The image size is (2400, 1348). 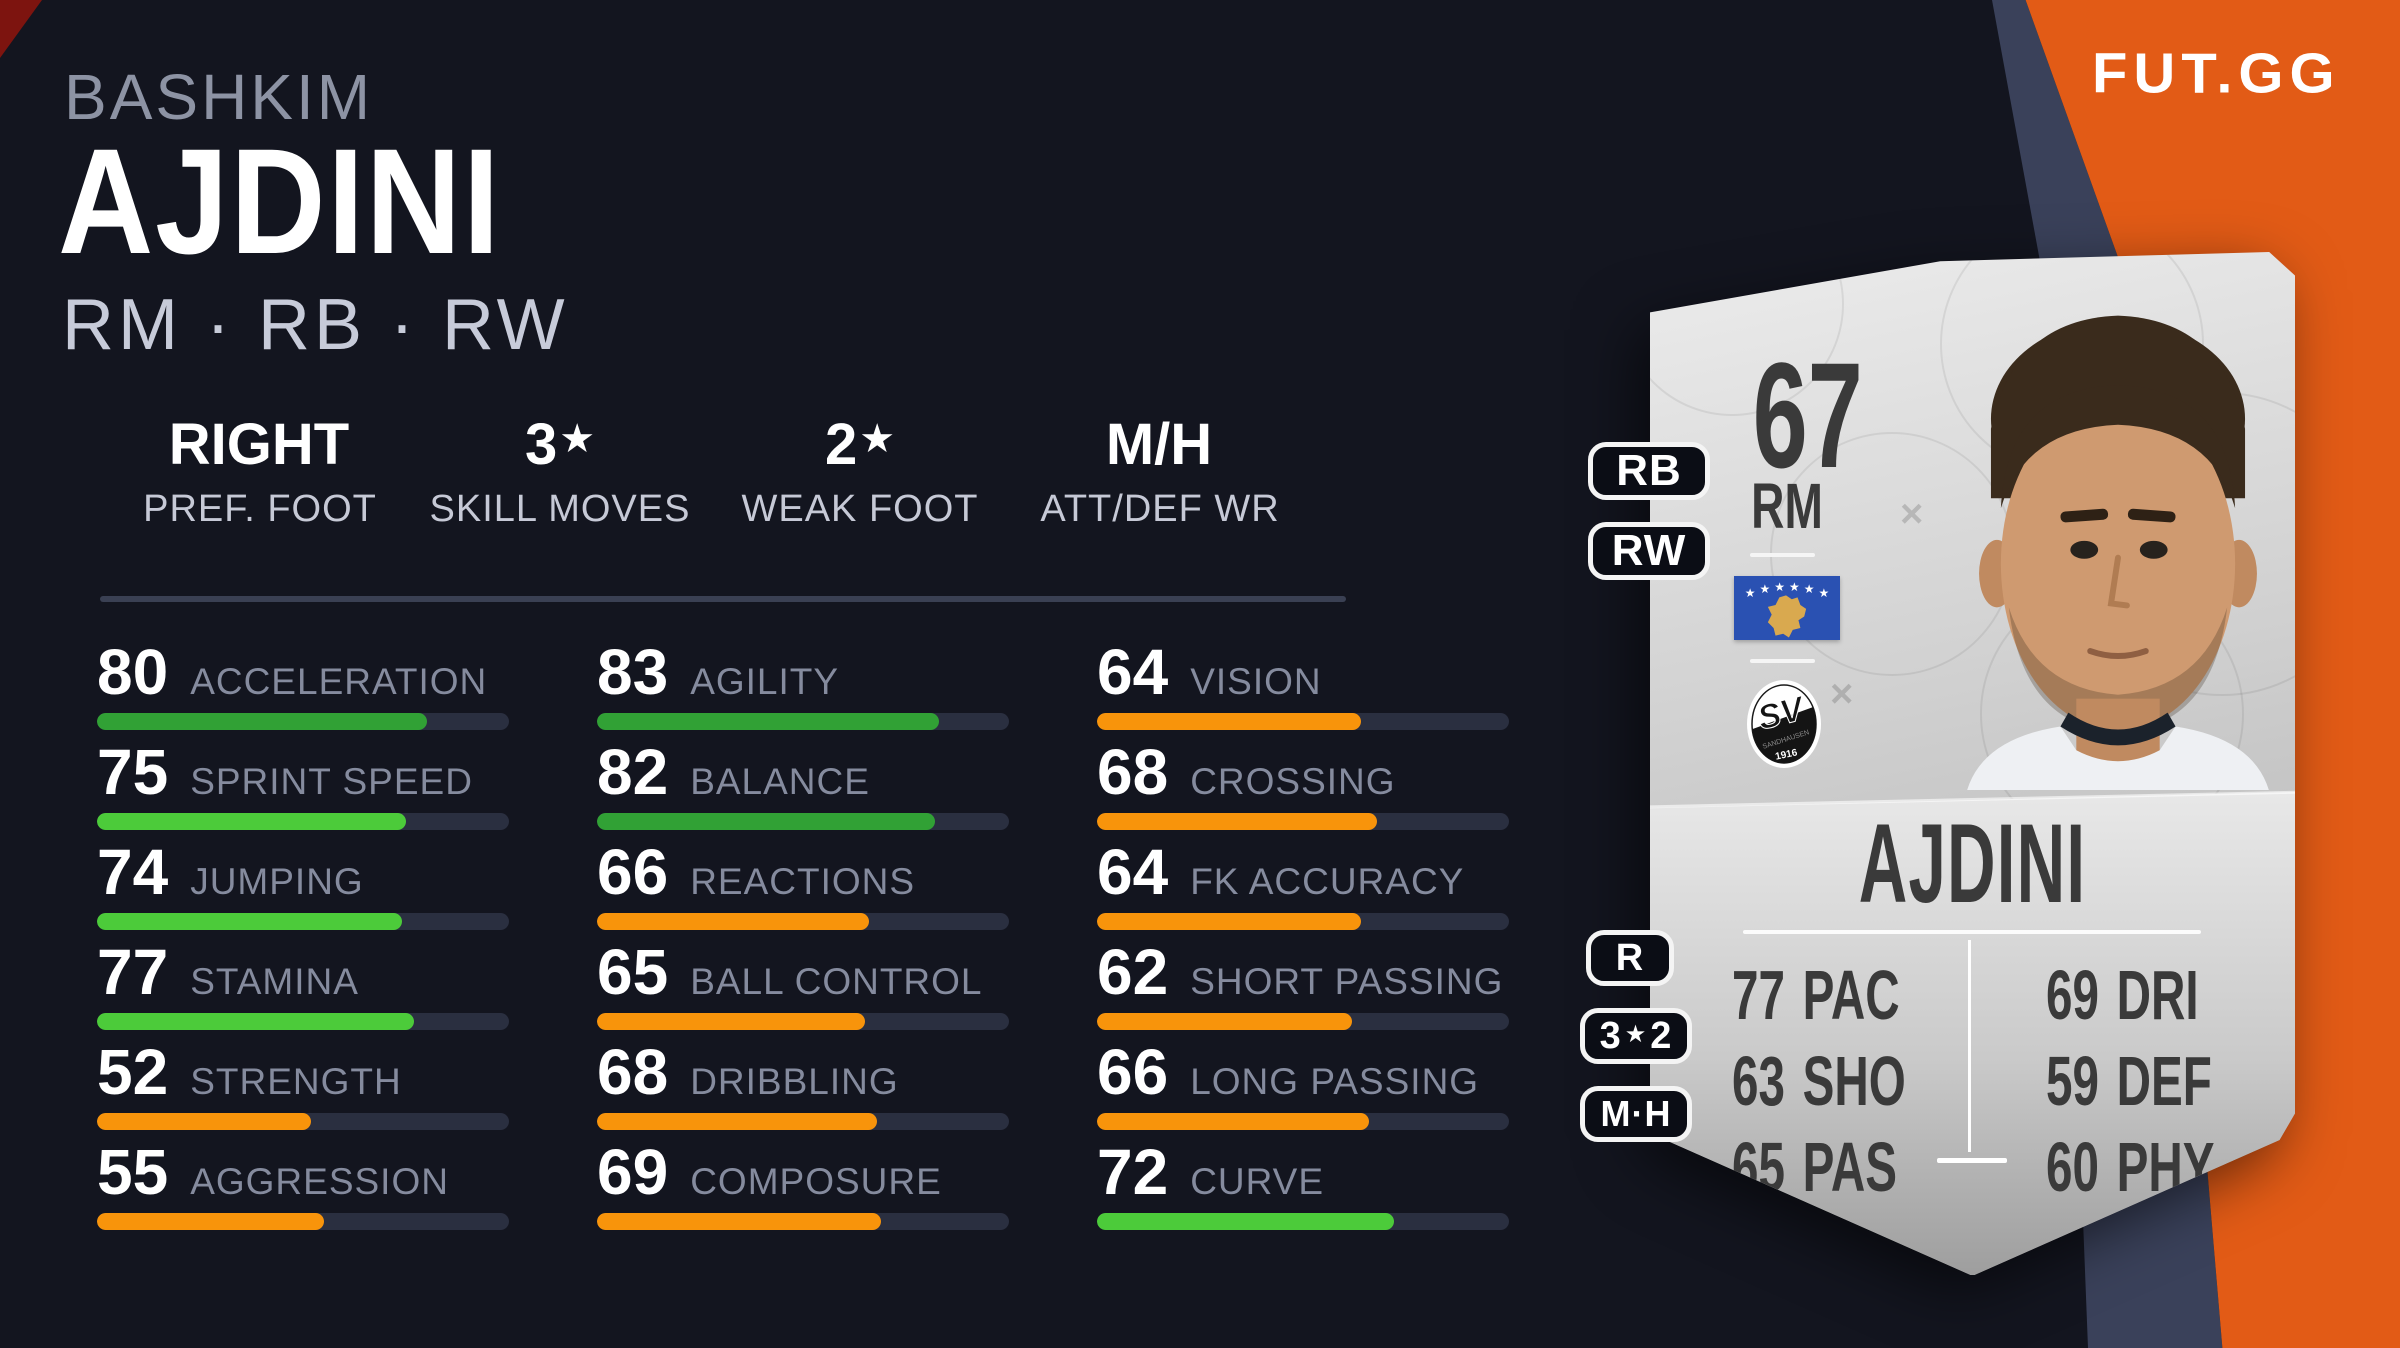 What do you see at coordinates (133, 872) in the screenshot?
I see `stat-value: 74` at bounding box center [133, 872].